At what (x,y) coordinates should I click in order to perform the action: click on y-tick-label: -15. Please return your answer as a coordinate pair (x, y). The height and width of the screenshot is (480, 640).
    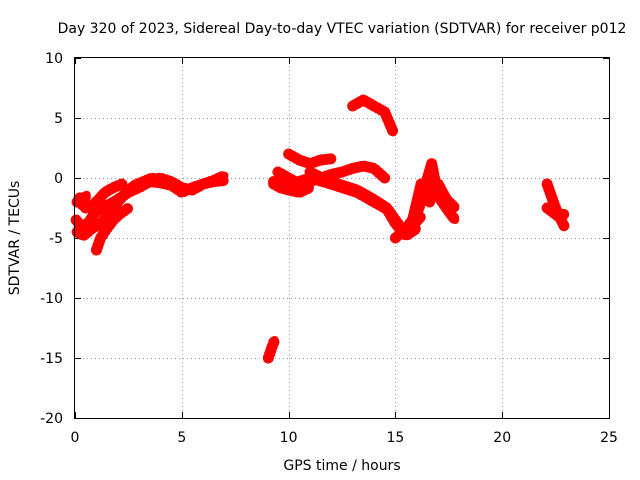
    Looking at the image, I should click on (51, 359).